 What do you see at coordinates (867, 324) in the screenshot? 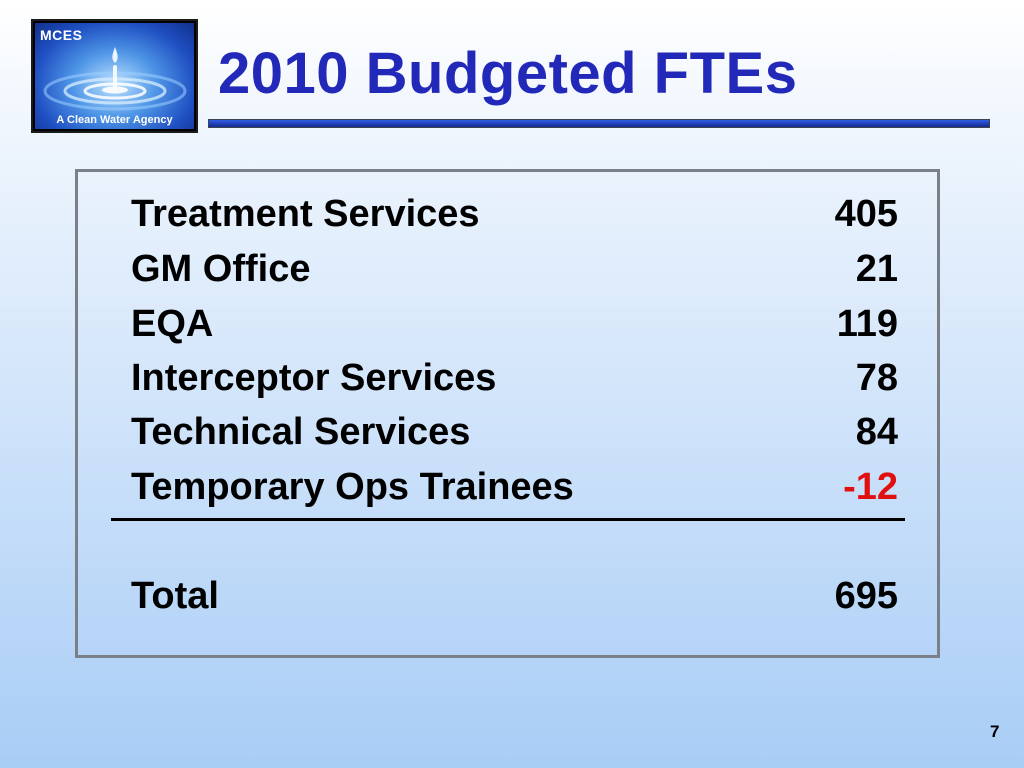
I see `row-value: 119` at bounding box center [867, 324].